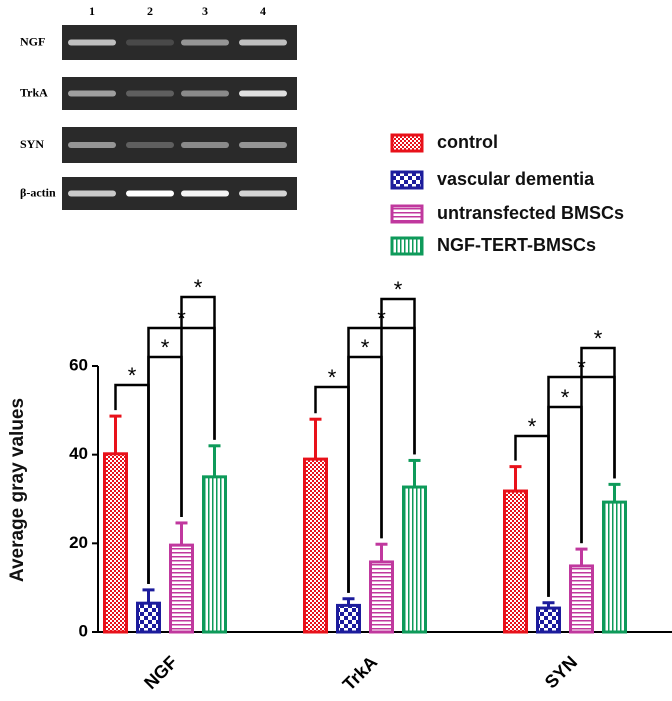 The image size is (672, 701). I want to click on lane-label: 4, so click(263, 11).